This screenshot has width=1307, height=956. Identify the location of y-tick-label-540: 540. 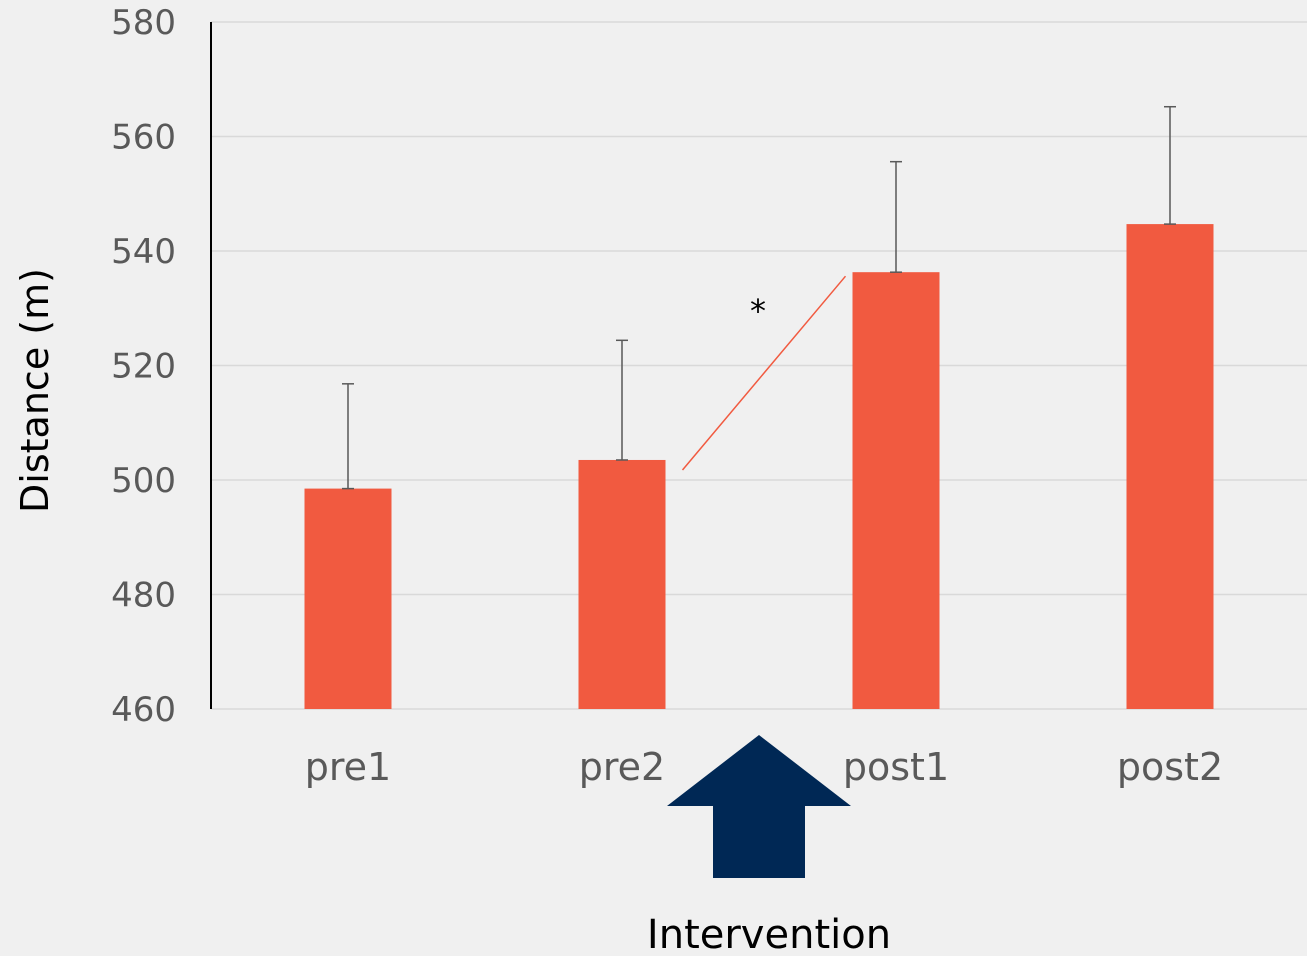
(143, 252).